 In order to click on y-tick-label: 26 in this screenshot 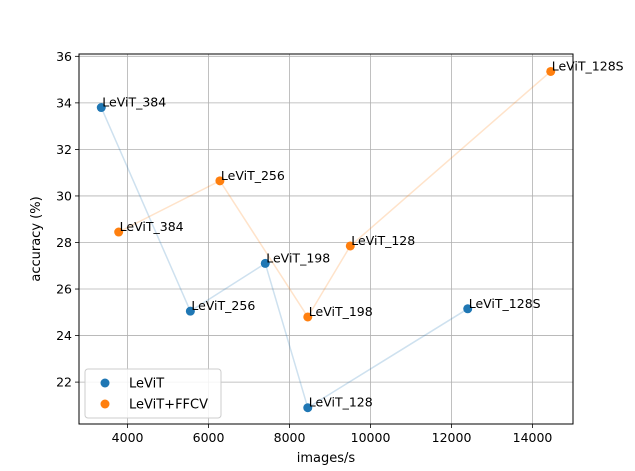, I will do `click(64, 289)`.